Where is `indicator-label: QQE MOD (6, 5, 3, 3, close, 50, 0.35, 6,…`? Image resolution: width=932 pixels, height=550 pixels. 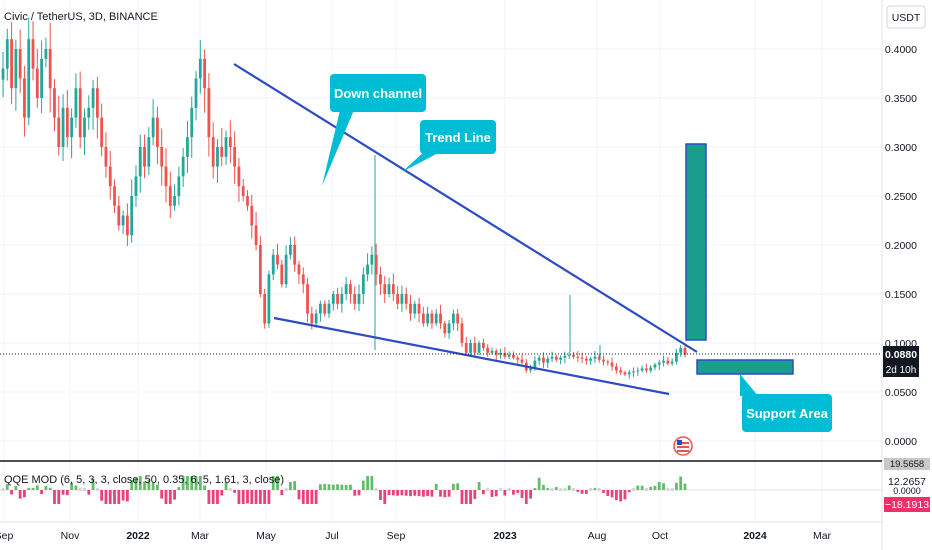
indicator-label: QQE MOD (6, 5, 3, 3, close, 50, 0.35, 6,… is located at coordinates (144, 480).